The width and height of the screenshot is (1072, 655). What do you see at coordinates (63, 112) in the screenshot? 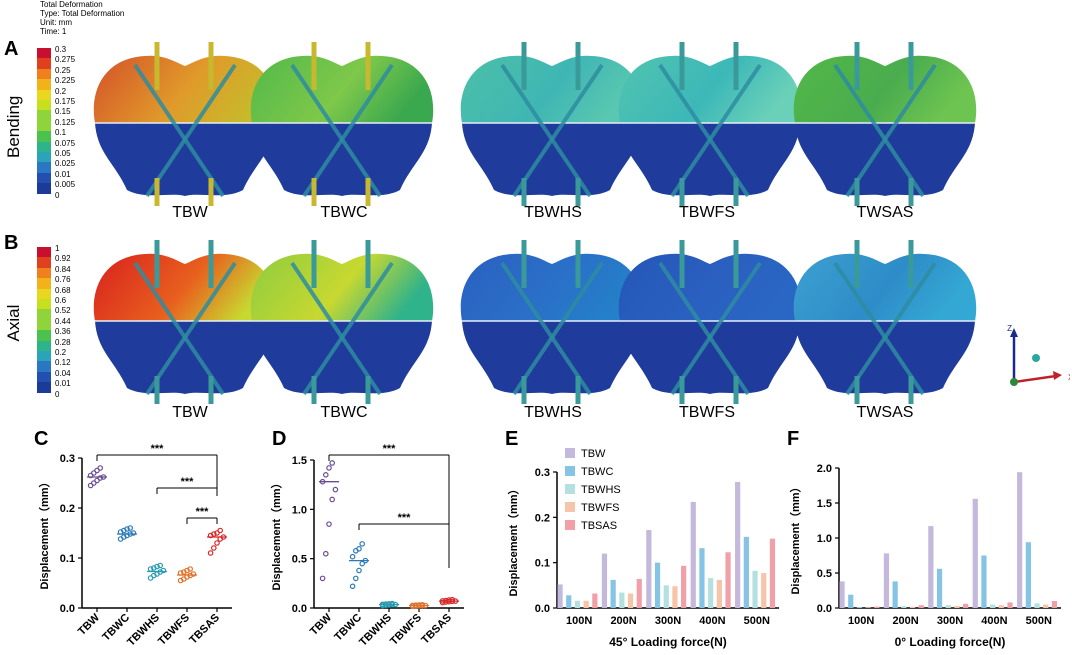
I see `legend-value: 0.15` at bounding box center [63, 112].